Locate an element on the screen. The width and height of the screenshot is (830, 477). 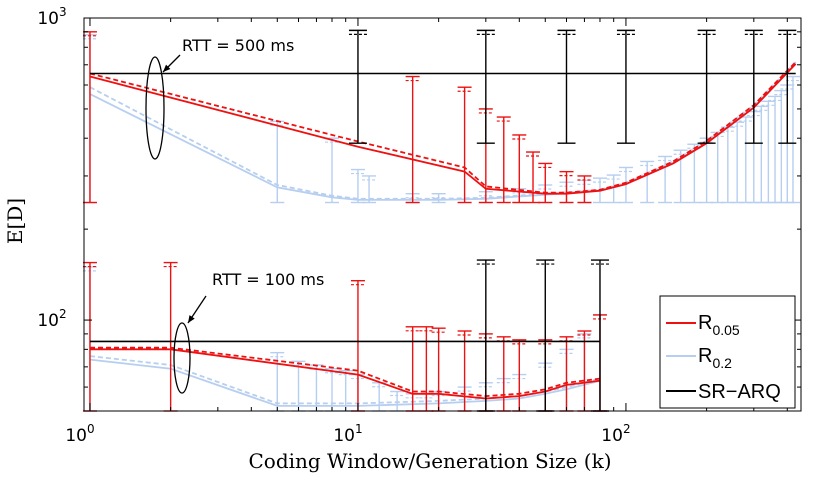
y-axis-label: E[D] is located at coordinates (15, 221).